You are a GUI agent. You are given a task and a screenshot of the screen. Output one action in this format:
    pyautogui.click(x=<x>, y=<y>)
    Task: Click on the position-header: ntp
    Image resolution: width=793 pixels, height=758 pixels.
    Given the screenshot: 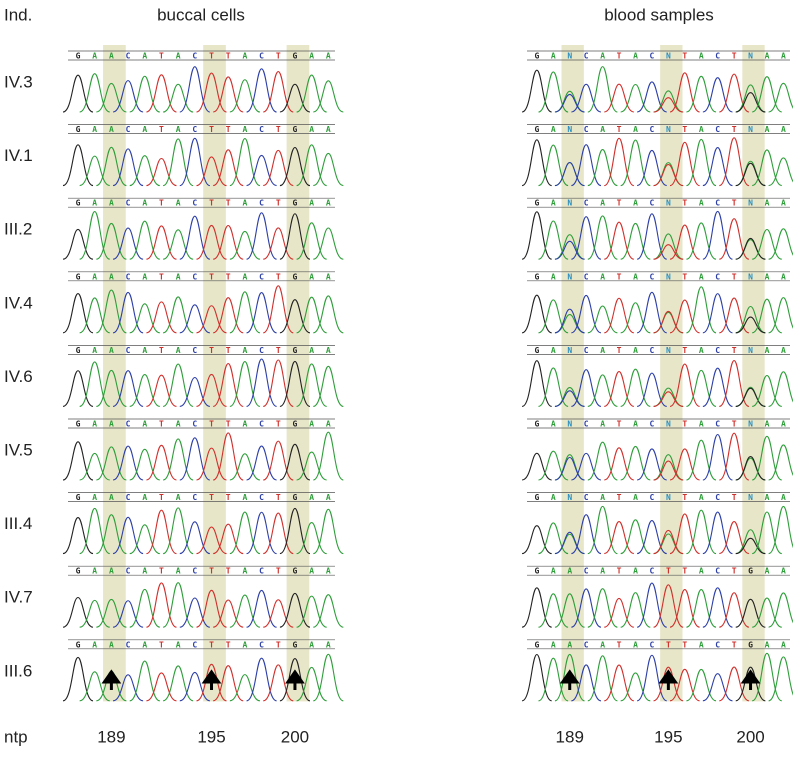 What is the action you would take?
    pyautogui.click(x=16, y=736)
    